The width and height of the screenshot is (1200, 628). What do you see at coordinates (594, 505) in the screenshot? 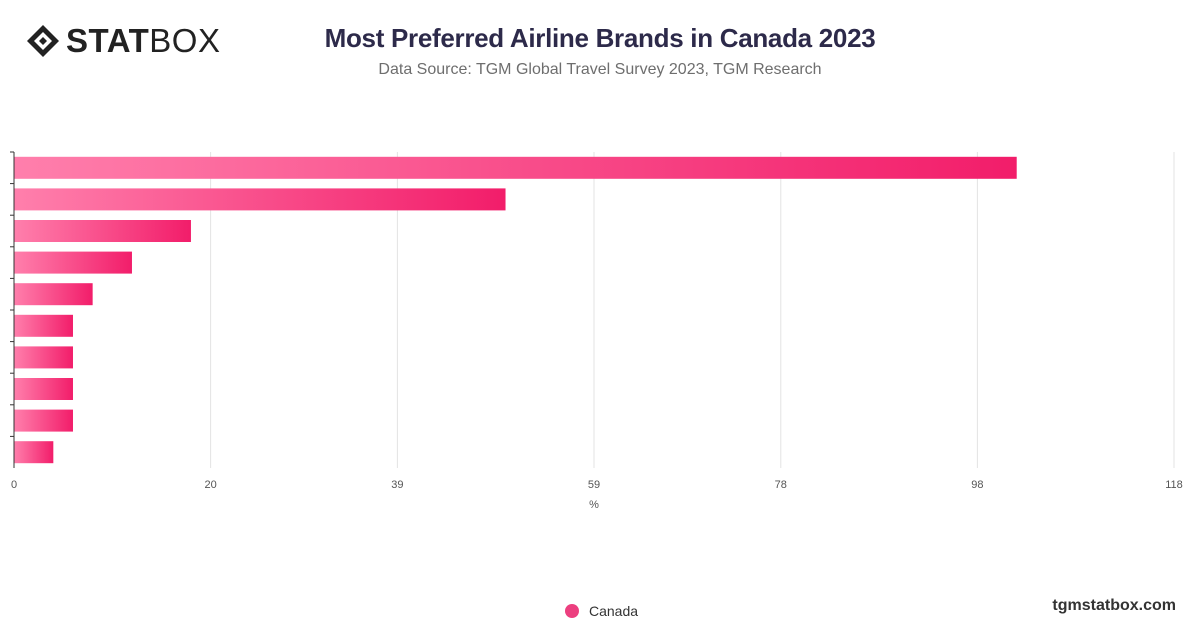
I see `x-axis-label: %` at bounding box center [594, 505].